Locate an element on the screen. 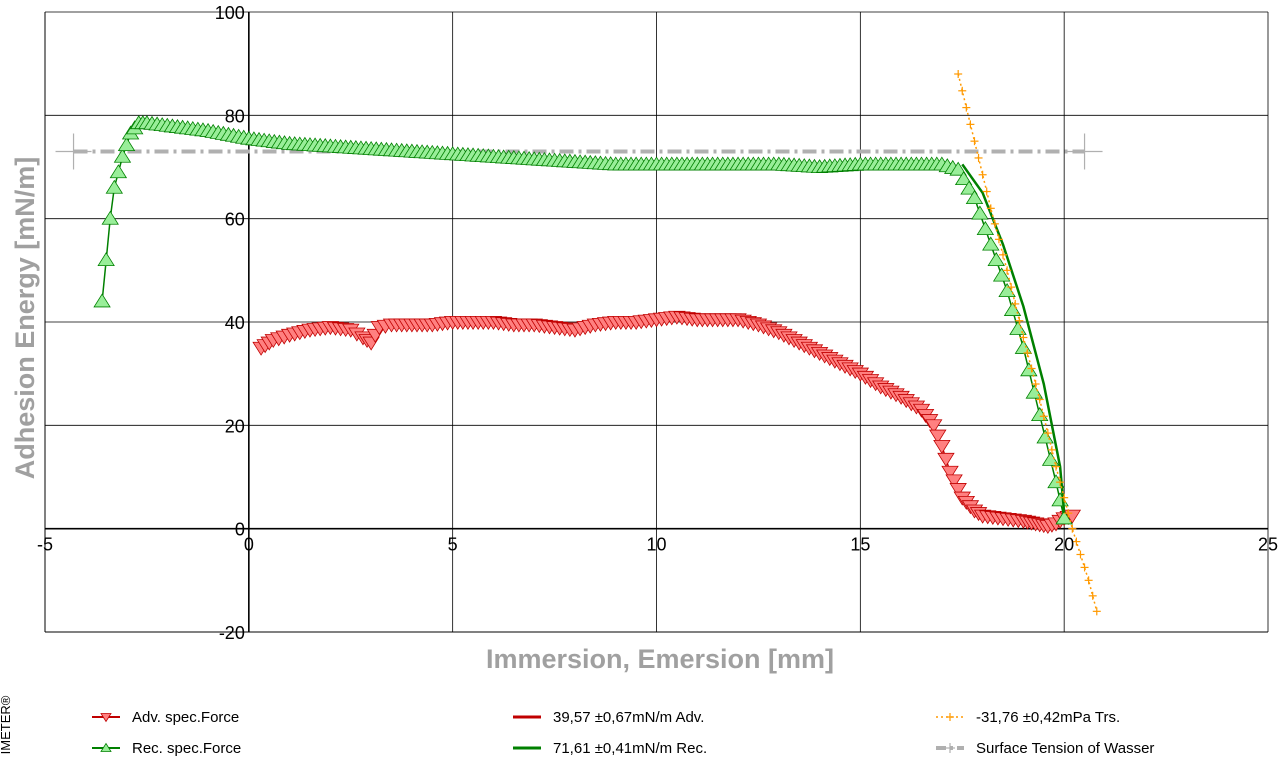  legend-label: 39,57 ±0,67mN/m Adv. is located at coordinates (628, 717).